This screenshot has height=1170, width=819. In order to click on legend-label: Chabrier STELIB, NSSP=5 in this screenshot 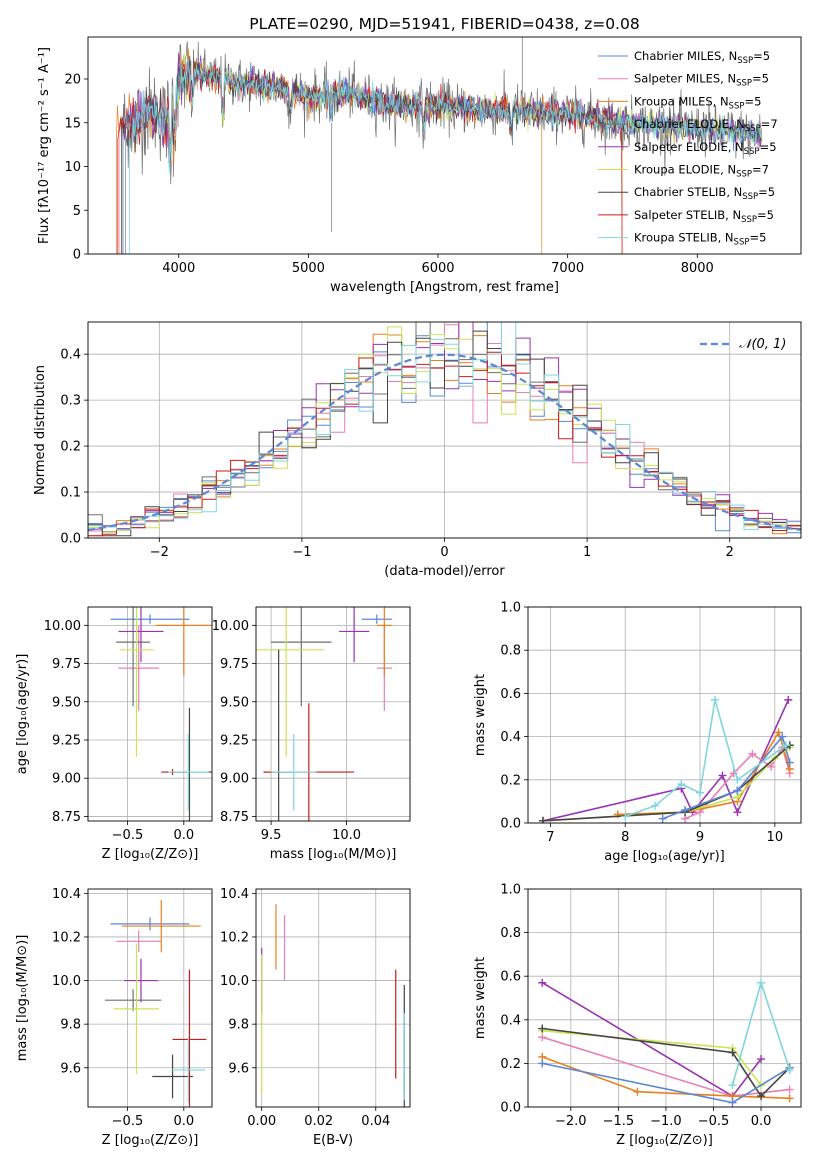, I will do `click(704, 193)`.